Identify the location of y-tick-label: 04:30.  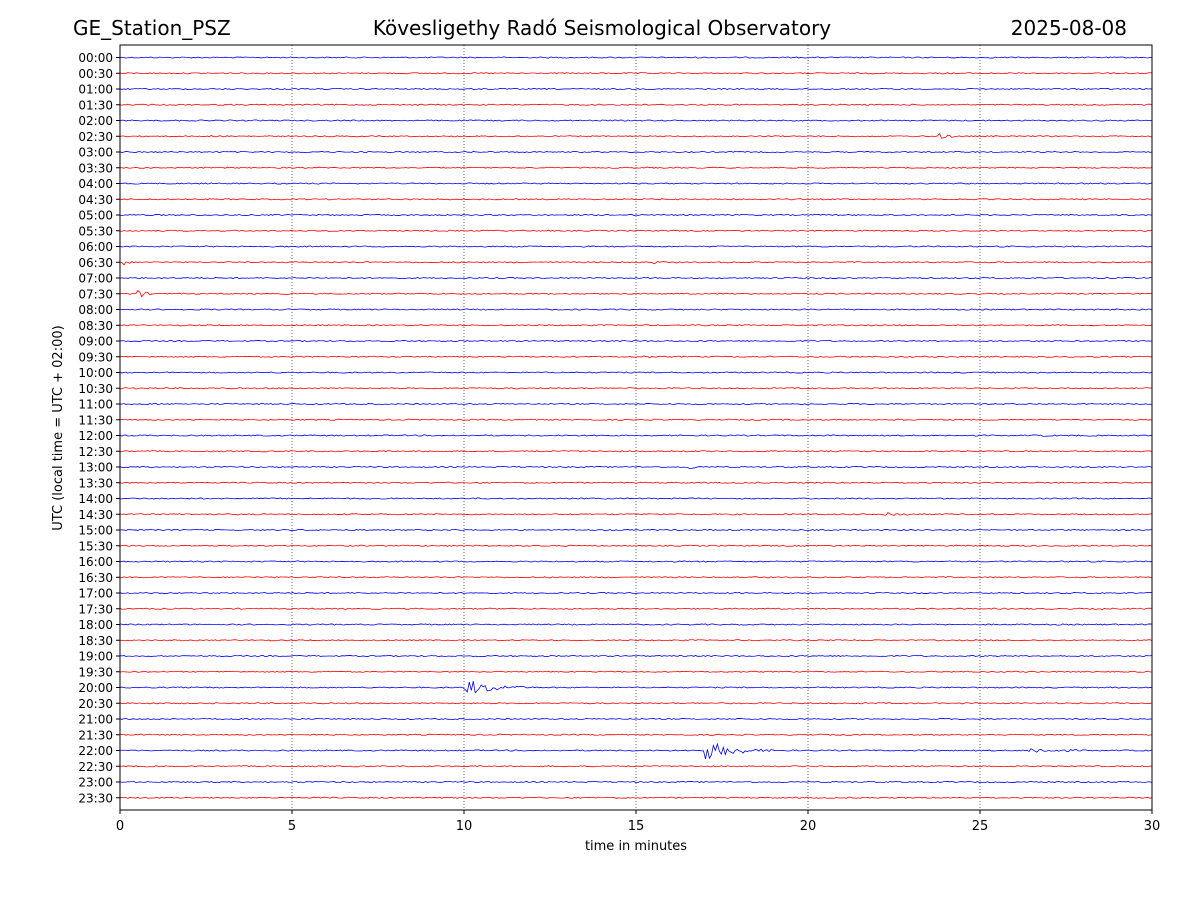
(95, 200).